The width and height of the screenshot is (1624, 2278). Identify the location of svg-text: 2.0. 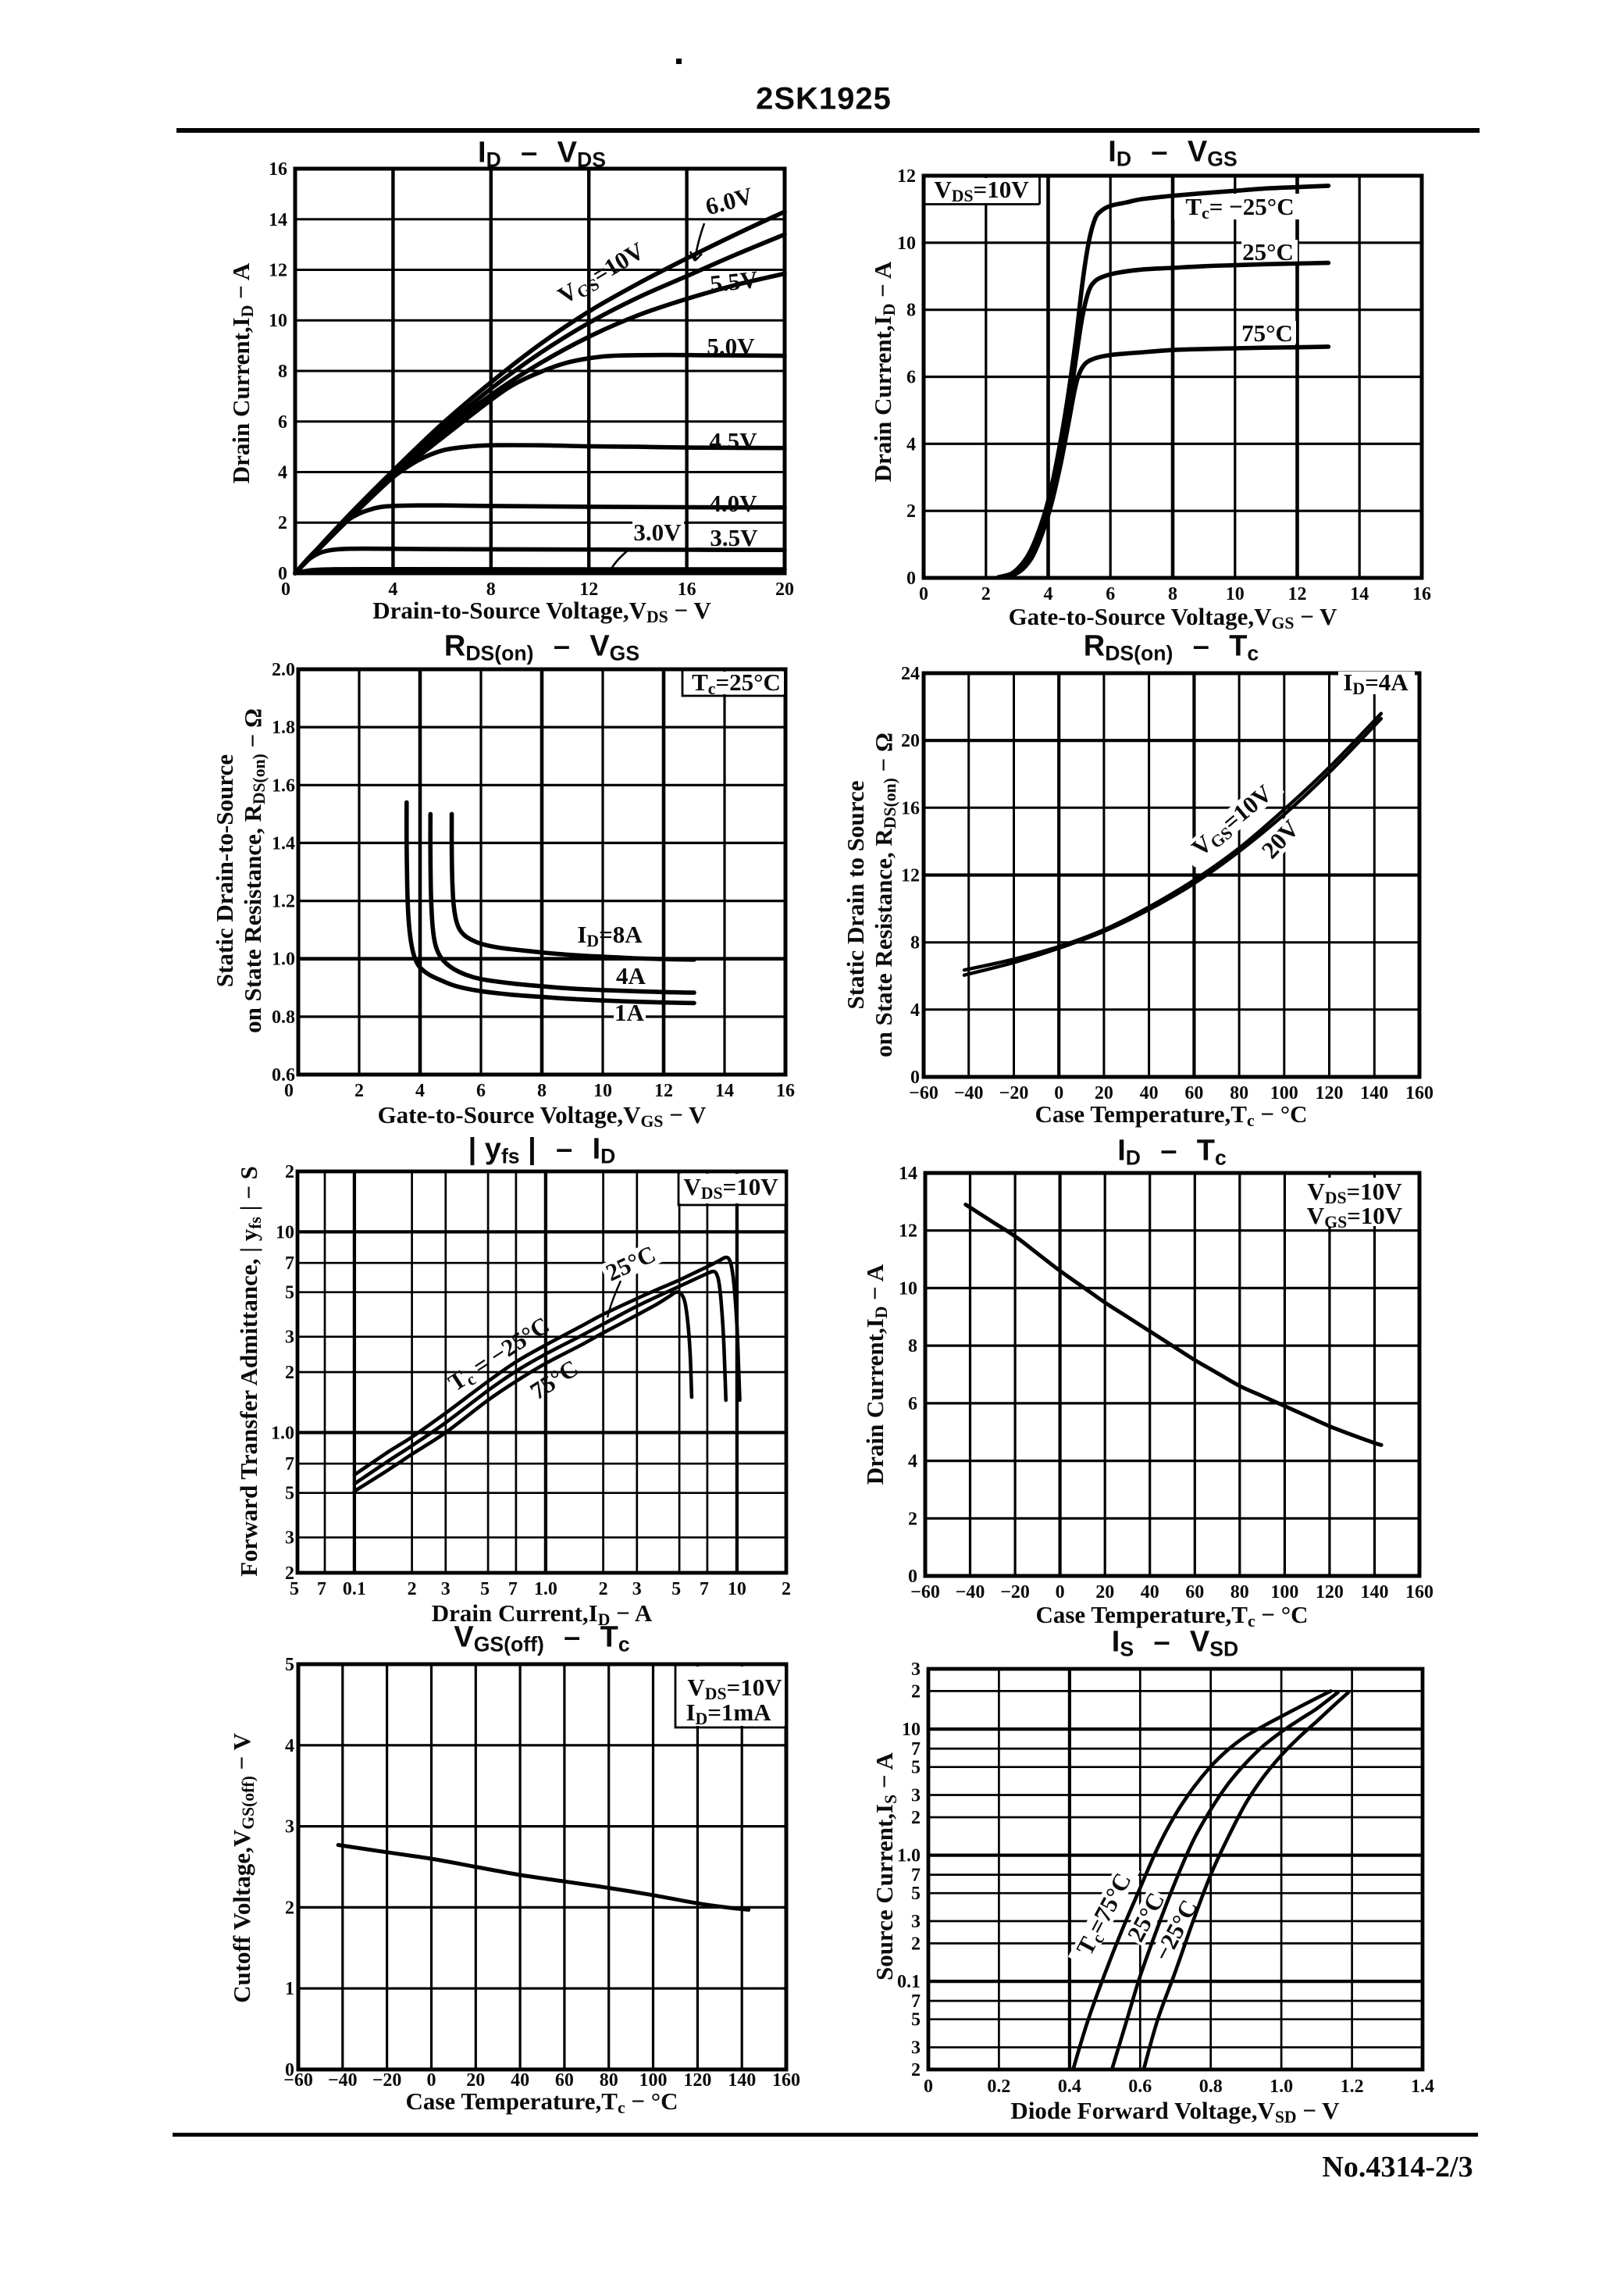
(283, 670).